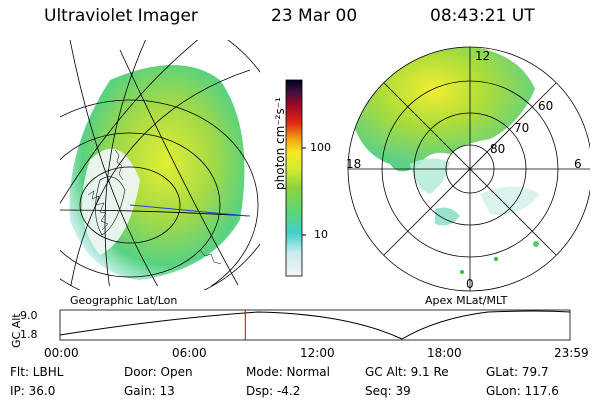  I want to click on altitude-ytick-low: 1.8, so click(29, 334).